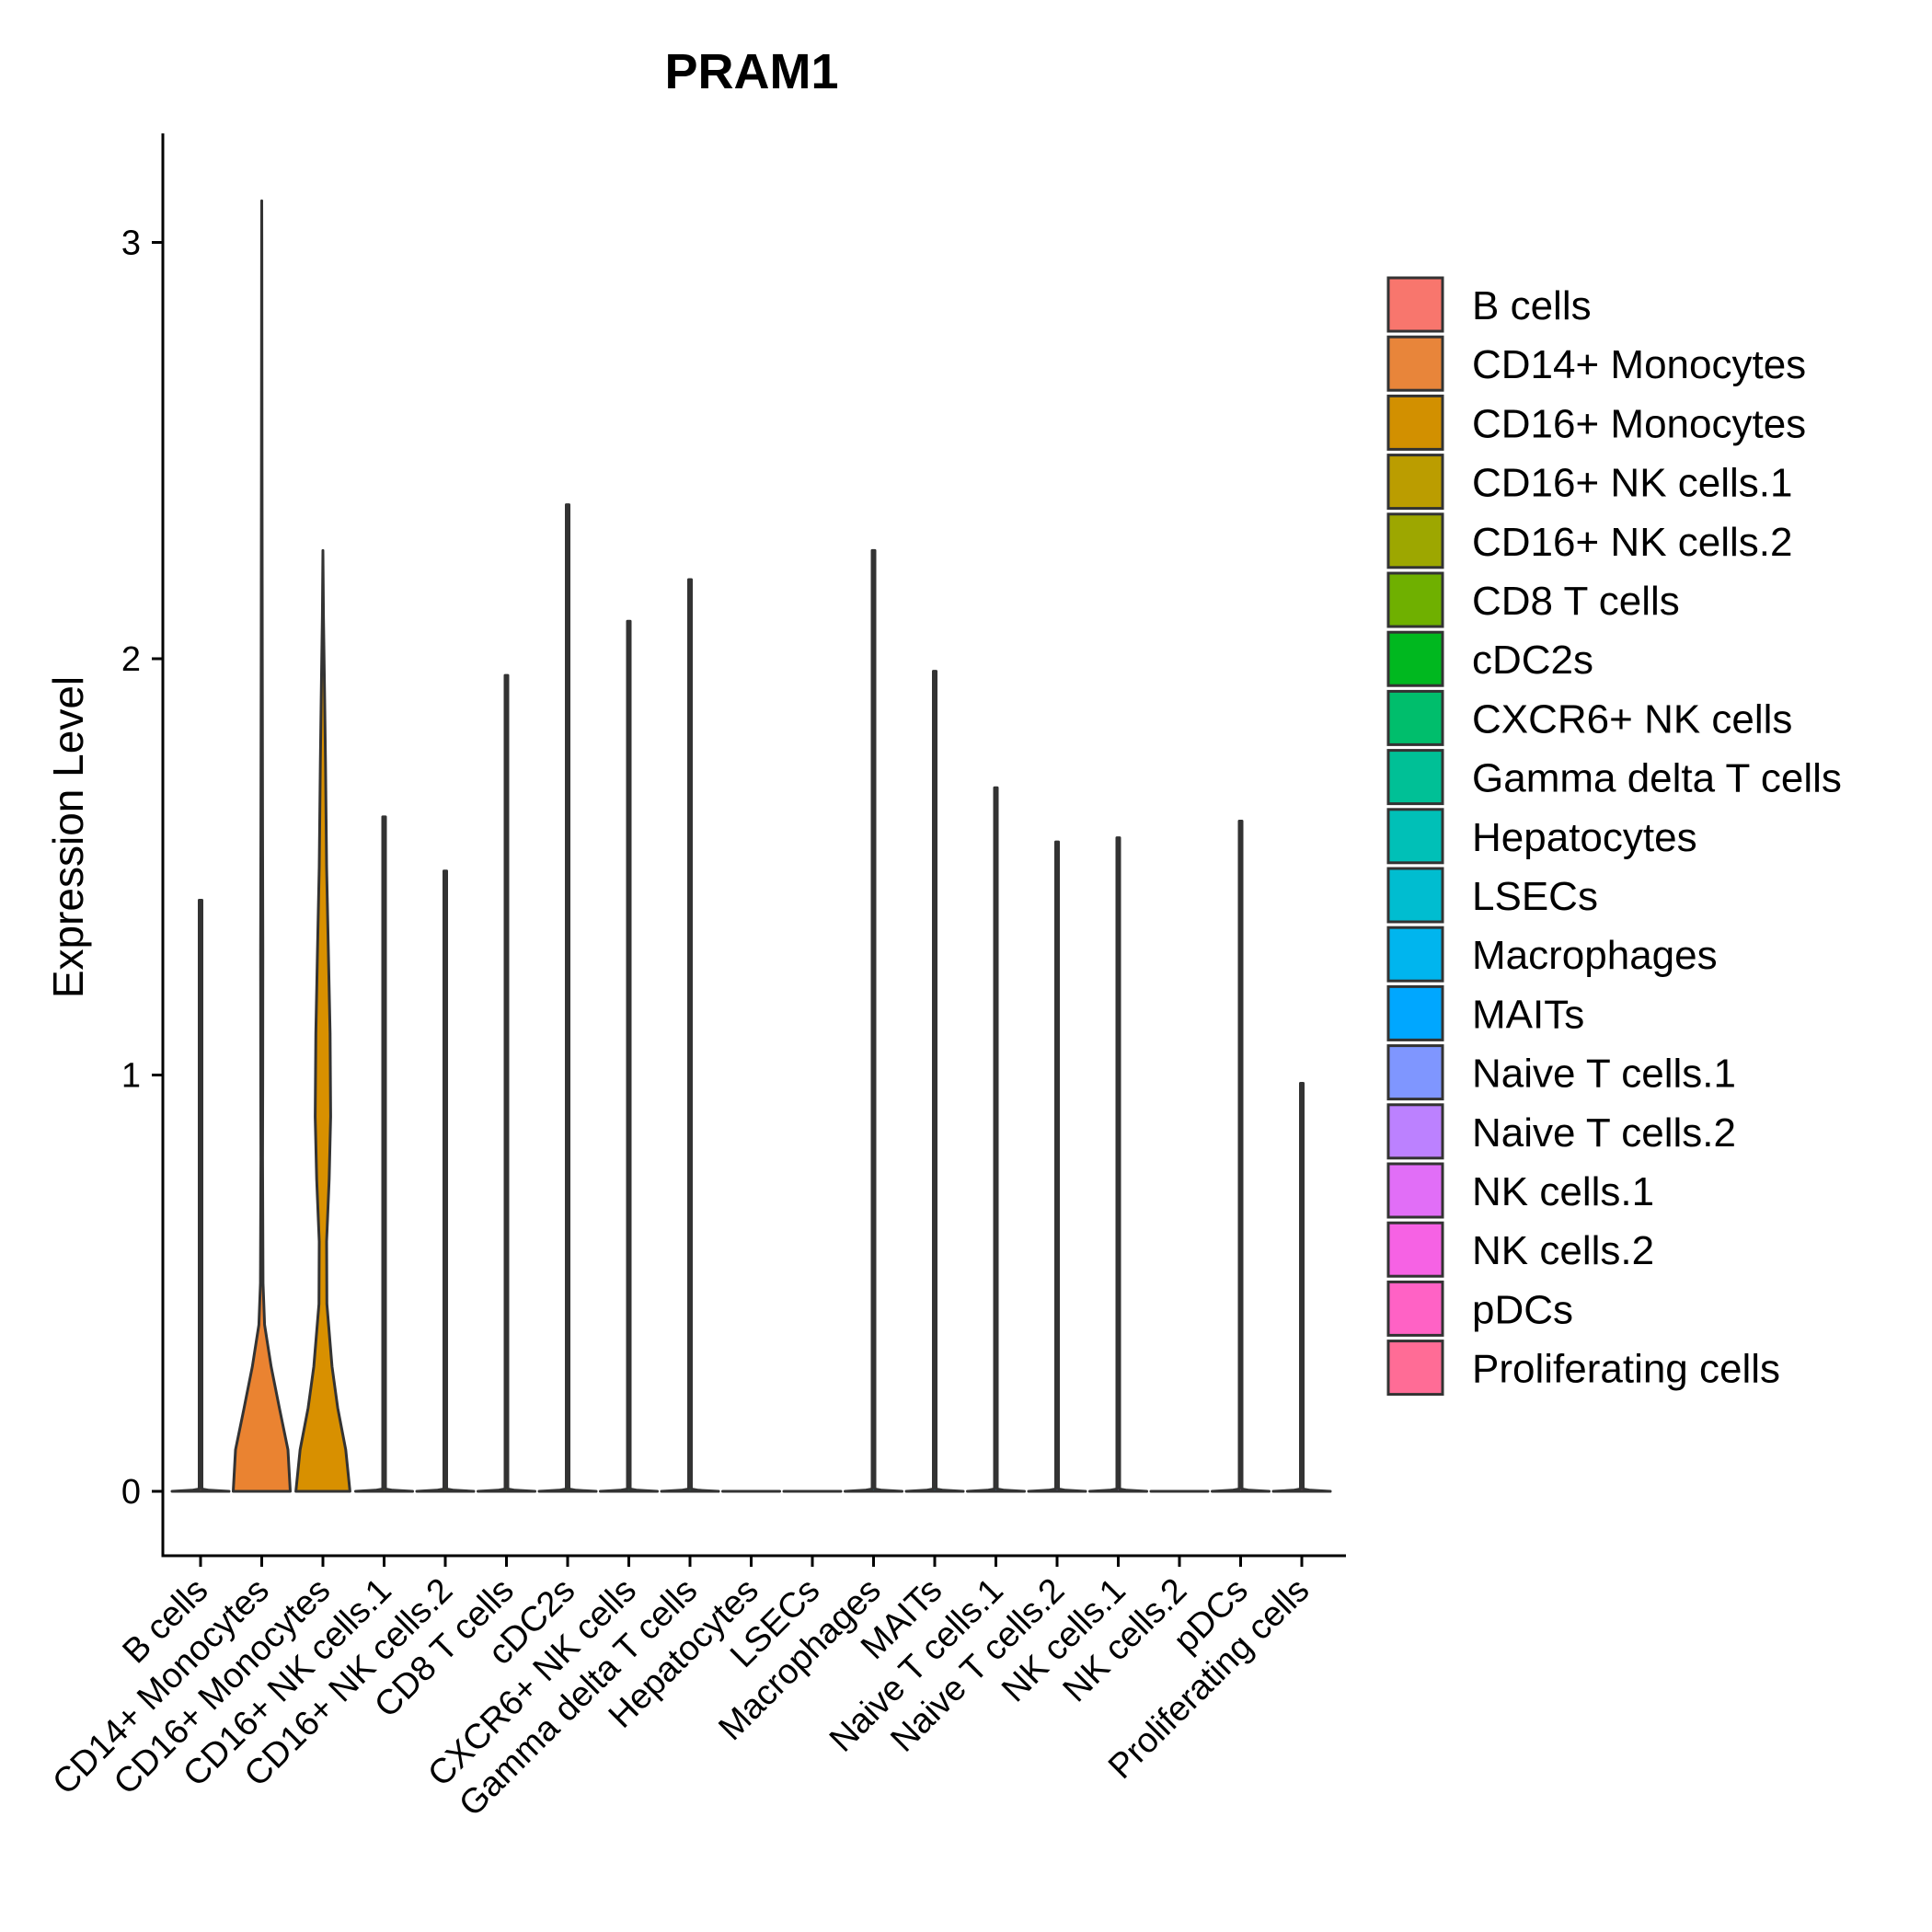  What do you see at coordinates (1639, 364) in the screenshot?
I see `legend-label-cd14plus-monocytes: CD14+ Monocytes` at bounding box center [1639, 364].